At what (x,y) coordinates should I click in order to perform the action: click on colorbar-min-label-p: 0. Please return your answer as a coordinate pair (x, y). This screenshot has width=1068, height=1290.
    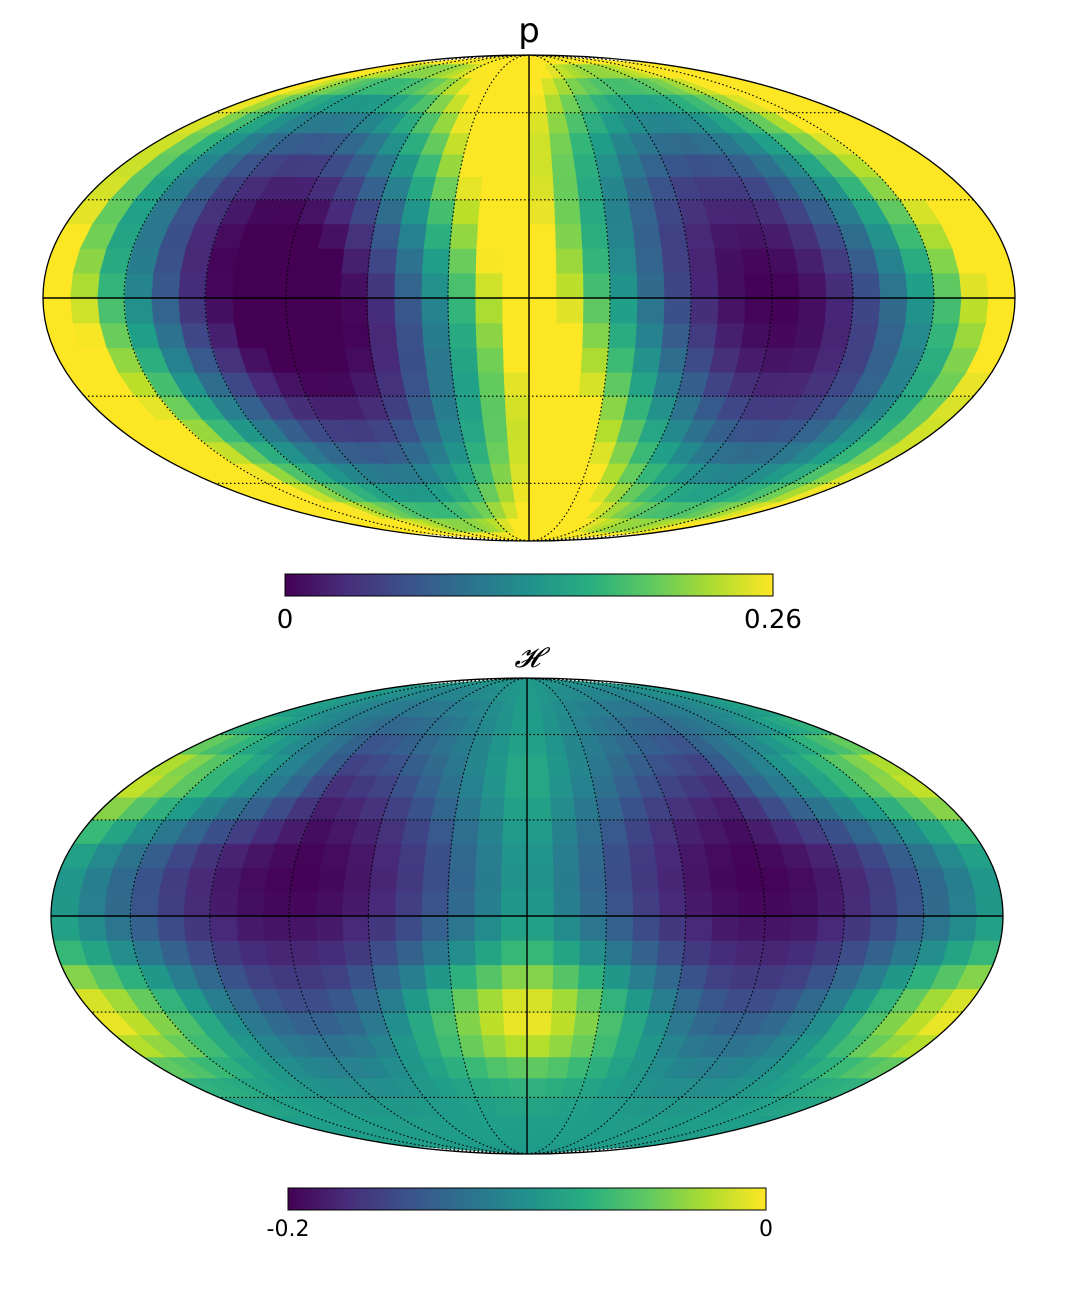
    Looking at the image, I should click on (285, 620).